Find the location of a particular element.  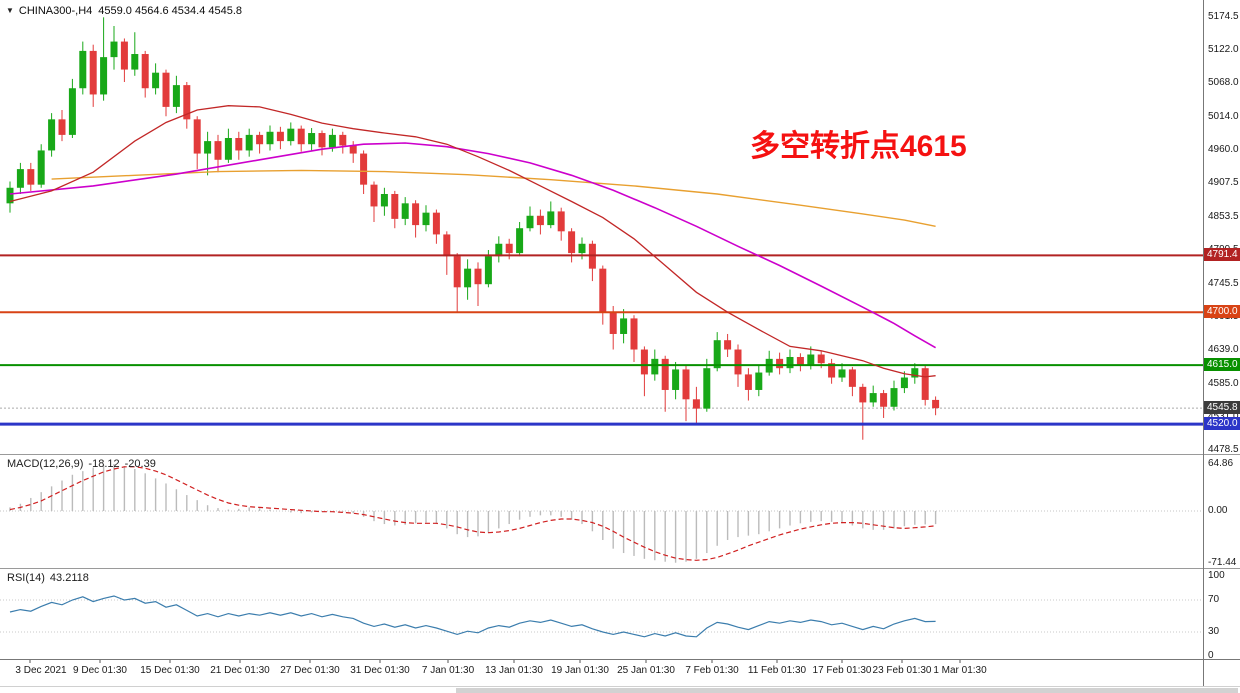

time-axis-label: 25 Jan 01:30 is located at coordinates (646, 670).